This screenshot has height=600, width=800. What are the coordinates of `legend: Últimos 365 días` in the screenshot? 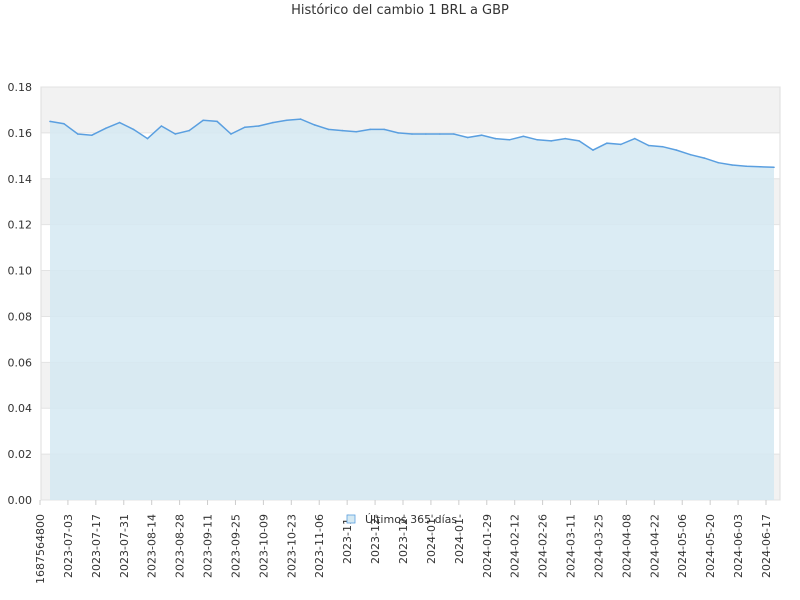 It's located at (401, 519).